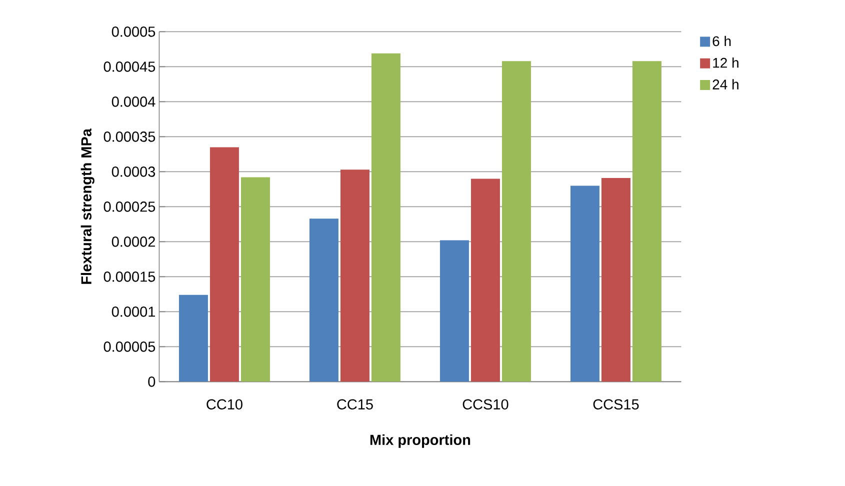 The width and height of the screenshot is (845, 486). I want to click on y-tick-label: 0.00025, so click(130, 207).